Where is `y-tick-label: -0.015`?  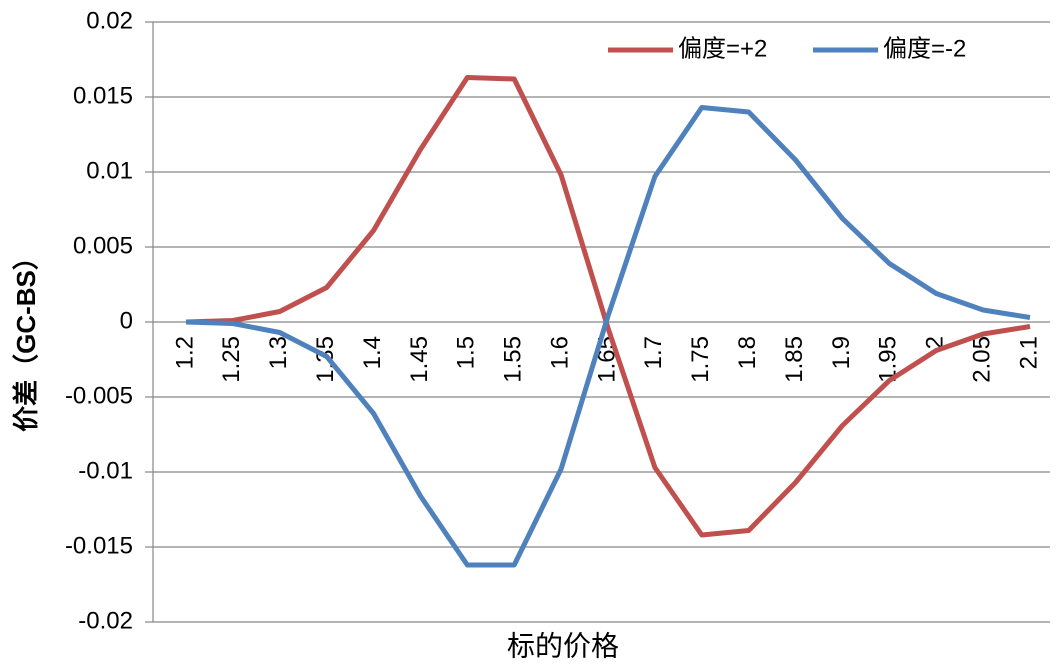 y-tick-label: -0.015 is located at coordinates (99, 545).